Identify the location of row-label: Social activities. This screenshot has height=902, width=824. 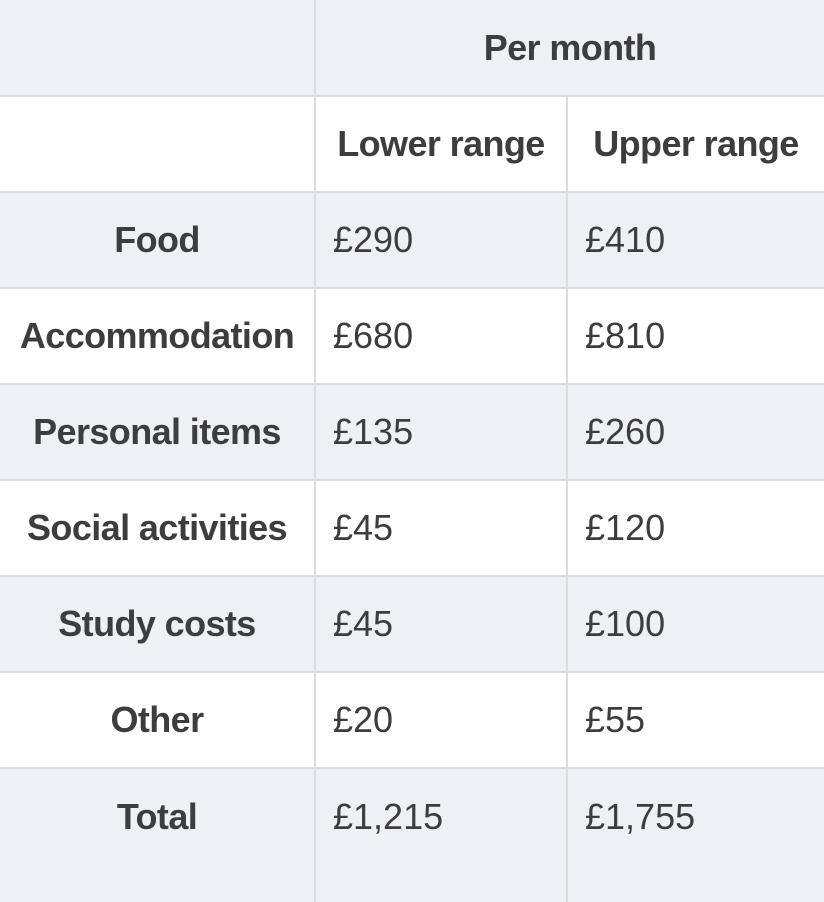
(158, 528).